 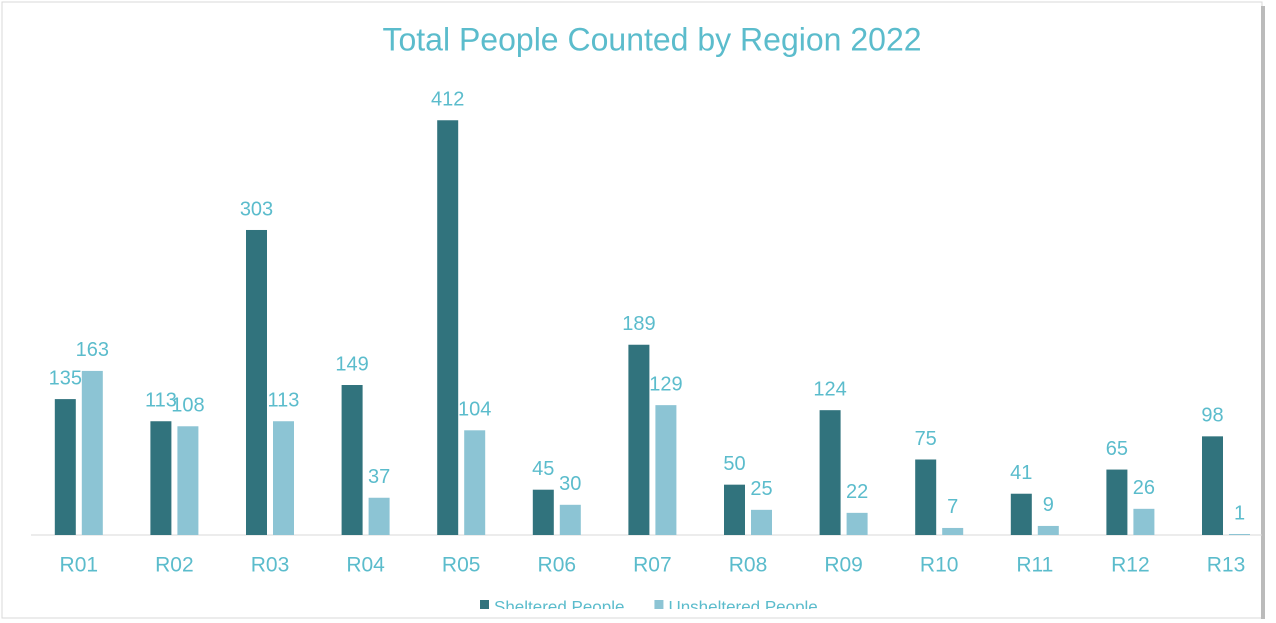 I want to click on x-tick-label: R01, so click(x=79, y=565).